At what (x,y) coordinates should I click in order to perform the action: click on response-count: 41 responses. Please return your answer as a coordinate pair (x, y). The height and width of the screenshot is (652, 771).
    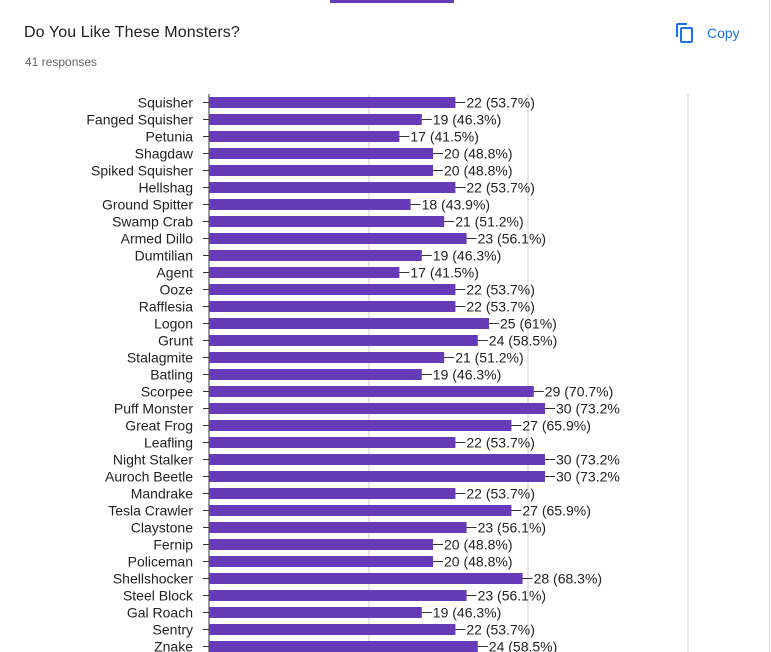
    Looking at the image, I should click on (61, 62).